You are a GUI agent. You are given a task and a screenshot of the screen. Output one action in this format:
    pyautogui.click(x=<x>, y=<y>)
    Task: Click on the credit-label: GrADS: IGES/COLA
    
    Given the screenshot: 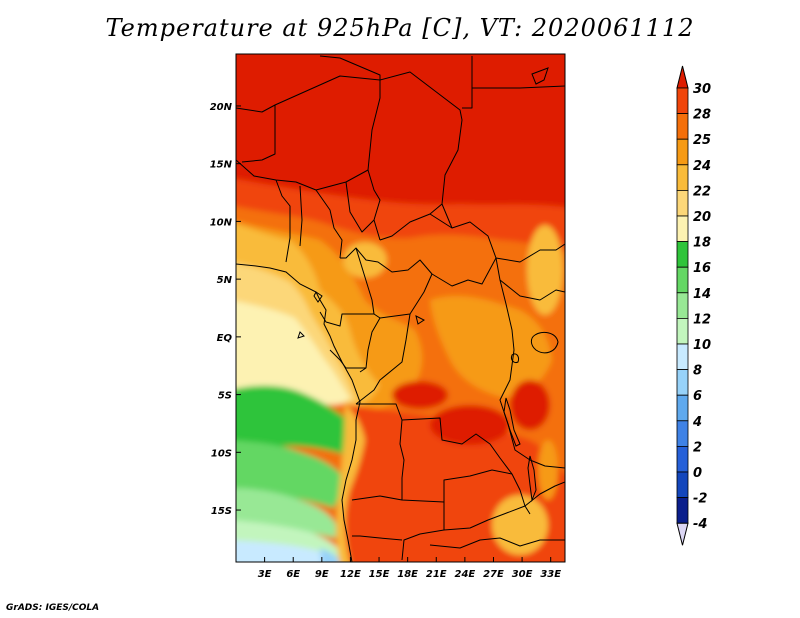 What is the action you would take?
    pyautogui.click(x=53, y=608)
    